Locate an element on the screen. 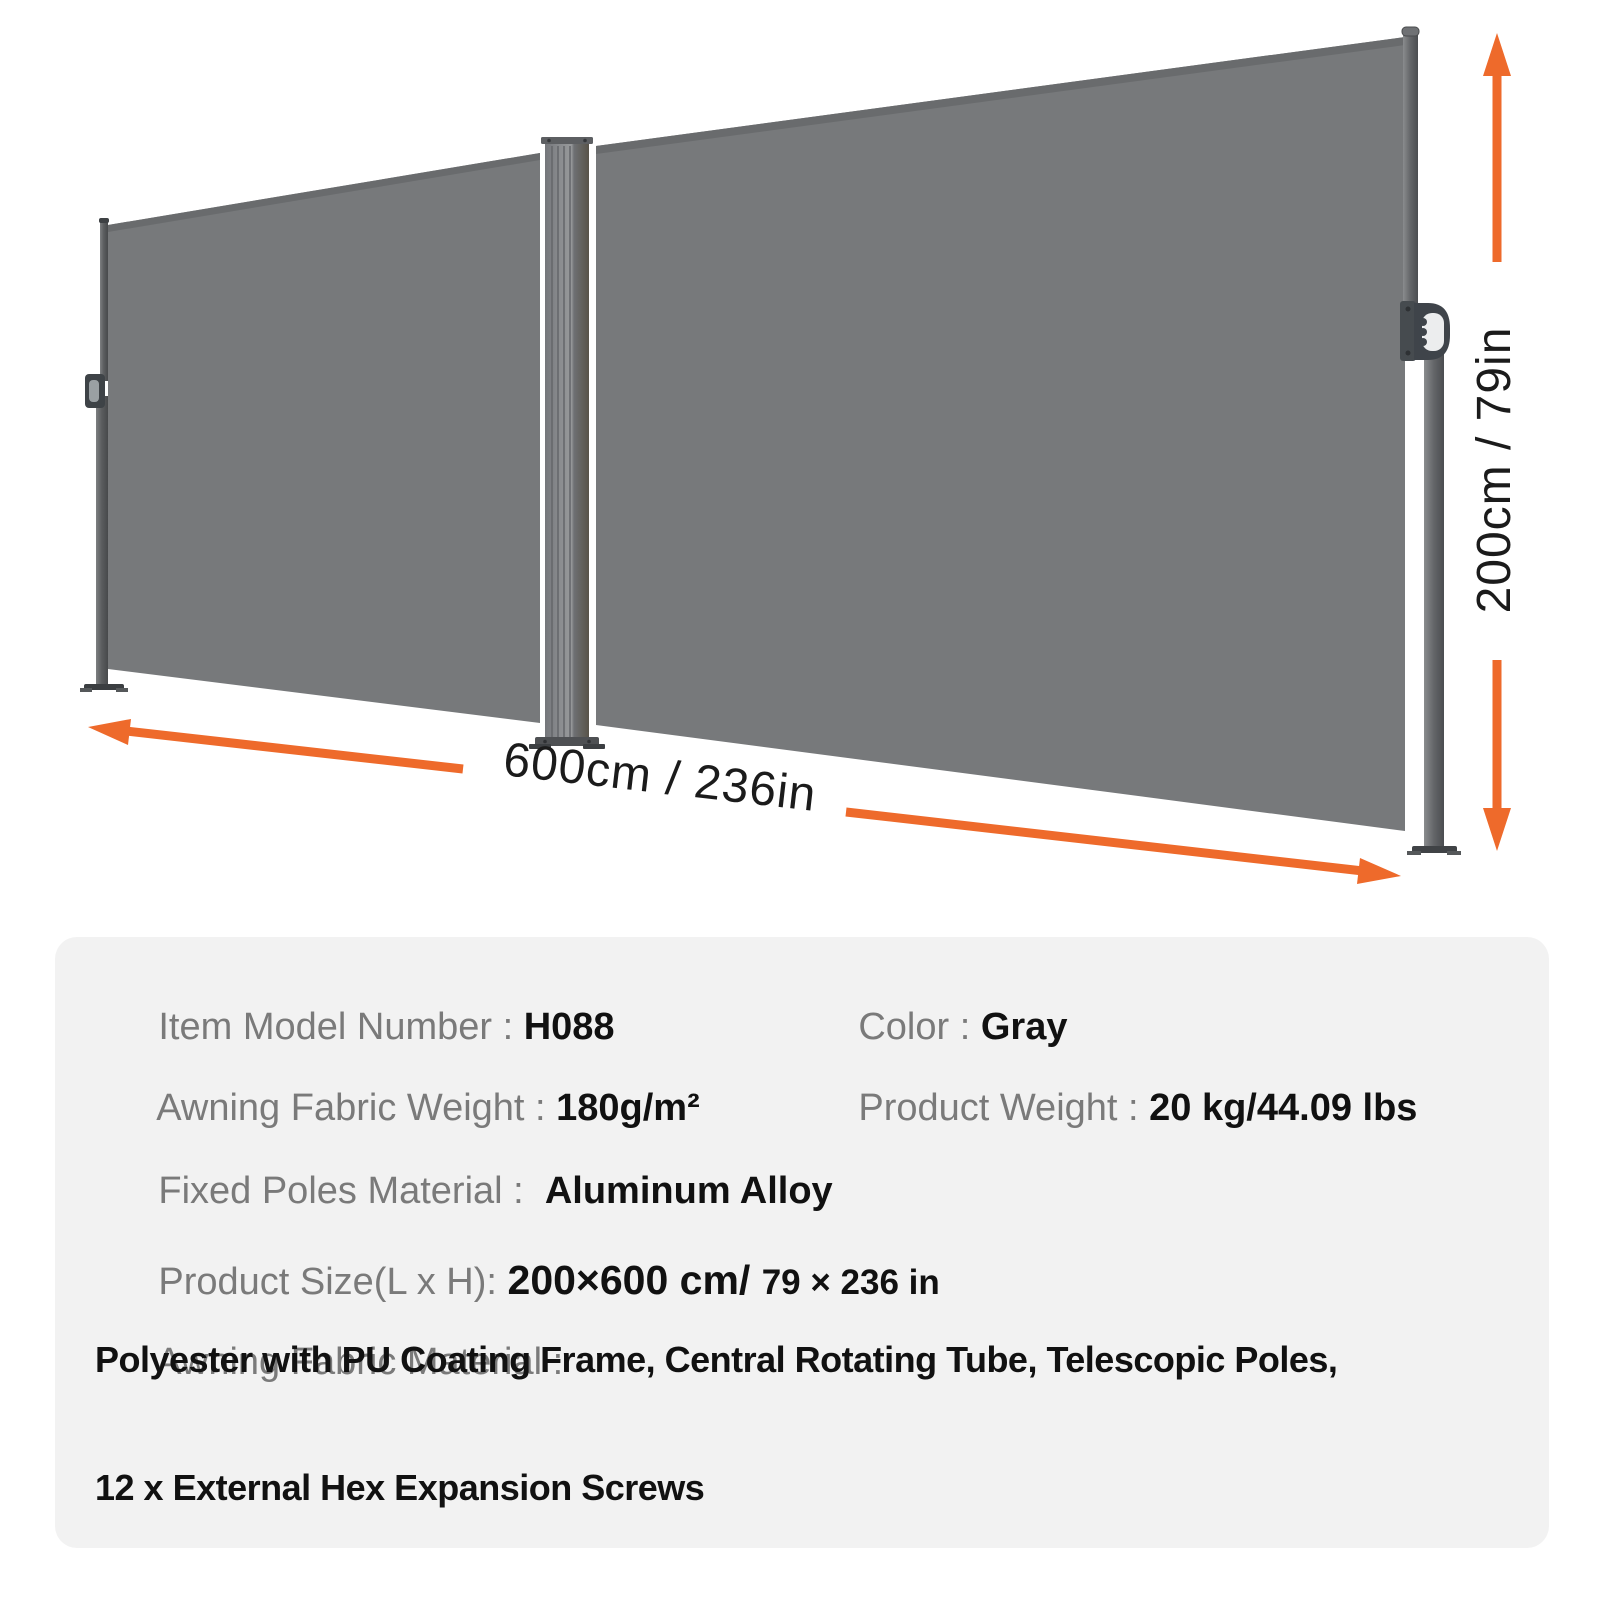 The width and height of the screenshot is (1600, 1600). right-handle-bracket is located at coordinates (1408, 331).